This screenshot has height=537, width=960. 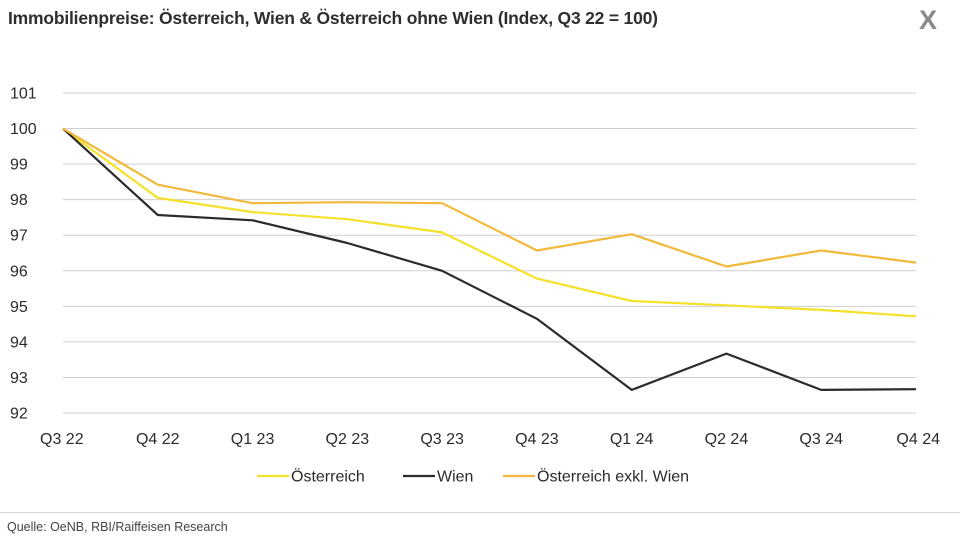 What do you see at coordinates (19, 271) in the screenshot?
I see `y-tick-label: 96` at bounding box center [19, 271].